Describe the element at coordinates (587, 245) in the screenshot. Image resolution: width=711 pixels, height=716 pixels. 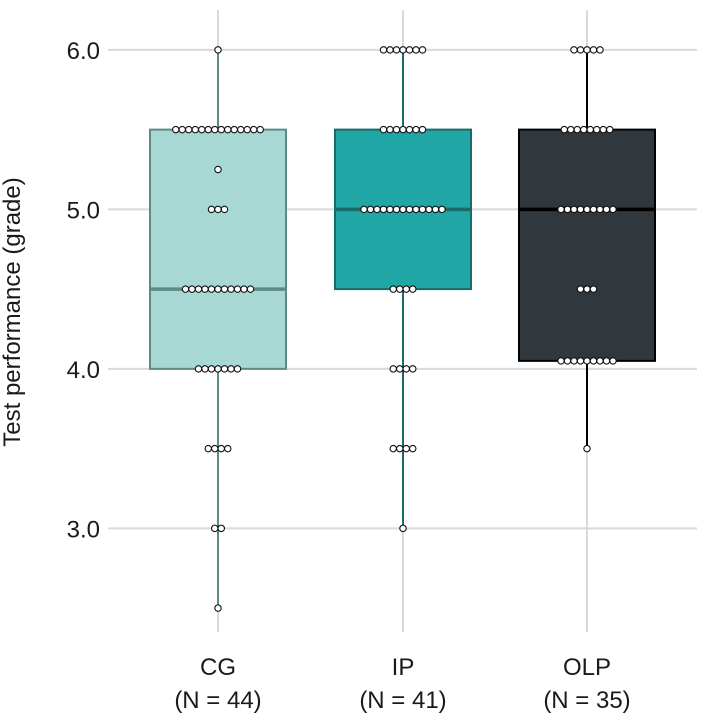
I see `box-olp` at that location.